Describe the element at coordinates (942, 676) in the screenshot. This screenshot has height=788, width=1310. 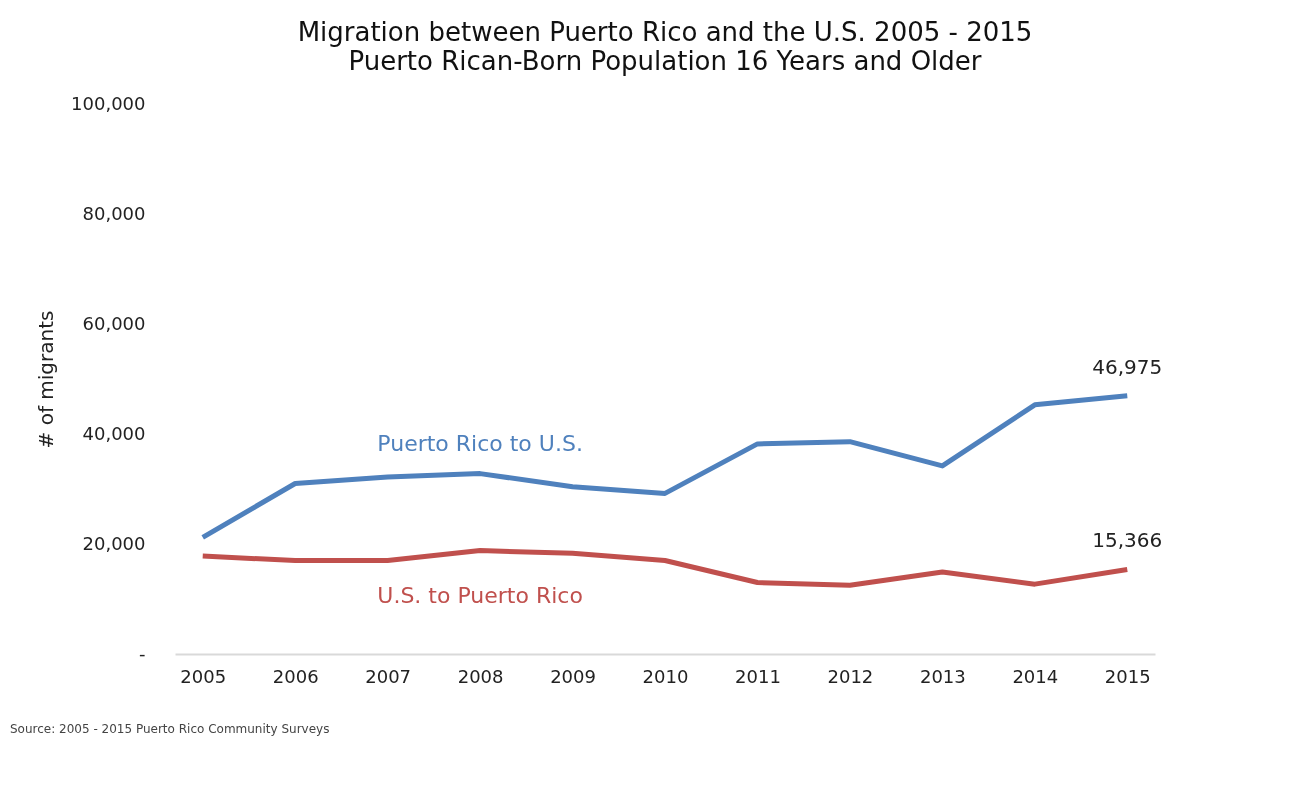
I see `x-tick-label: 2013` at that location.